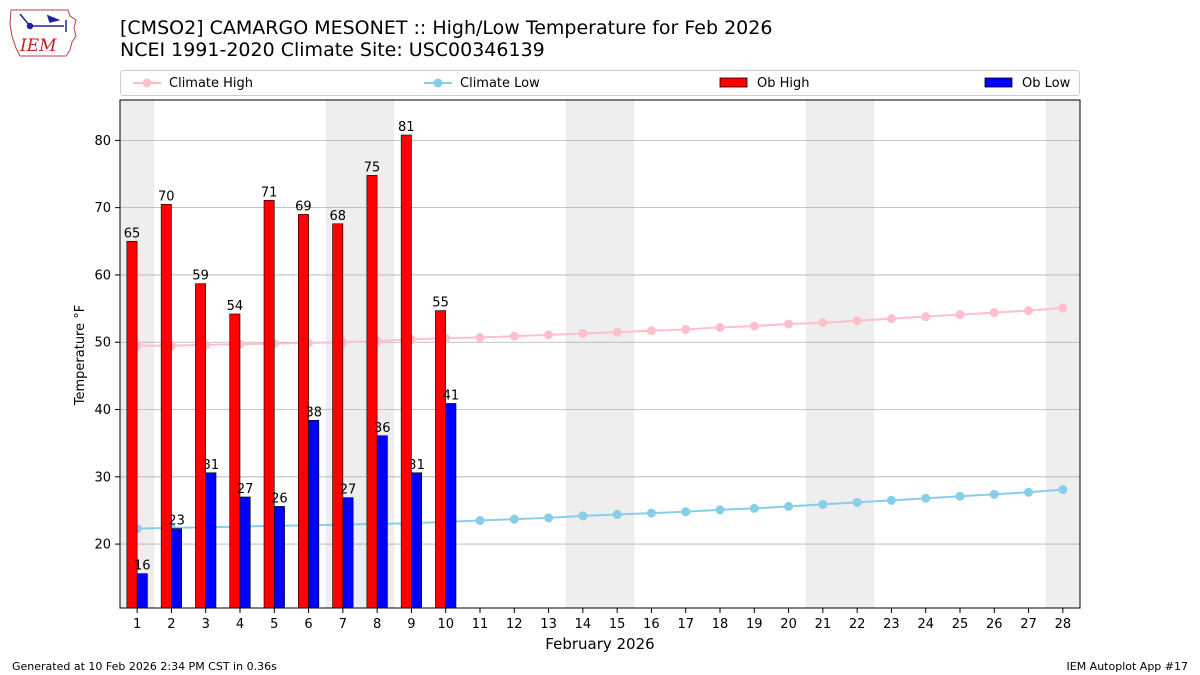 Image resolution: width=1200 pixels, height=675 pixels. What do you see at coordinates (416, 465) in the screenshot?
I see `ob-low-label-day-9: 31` at bounding box center [416, 465].